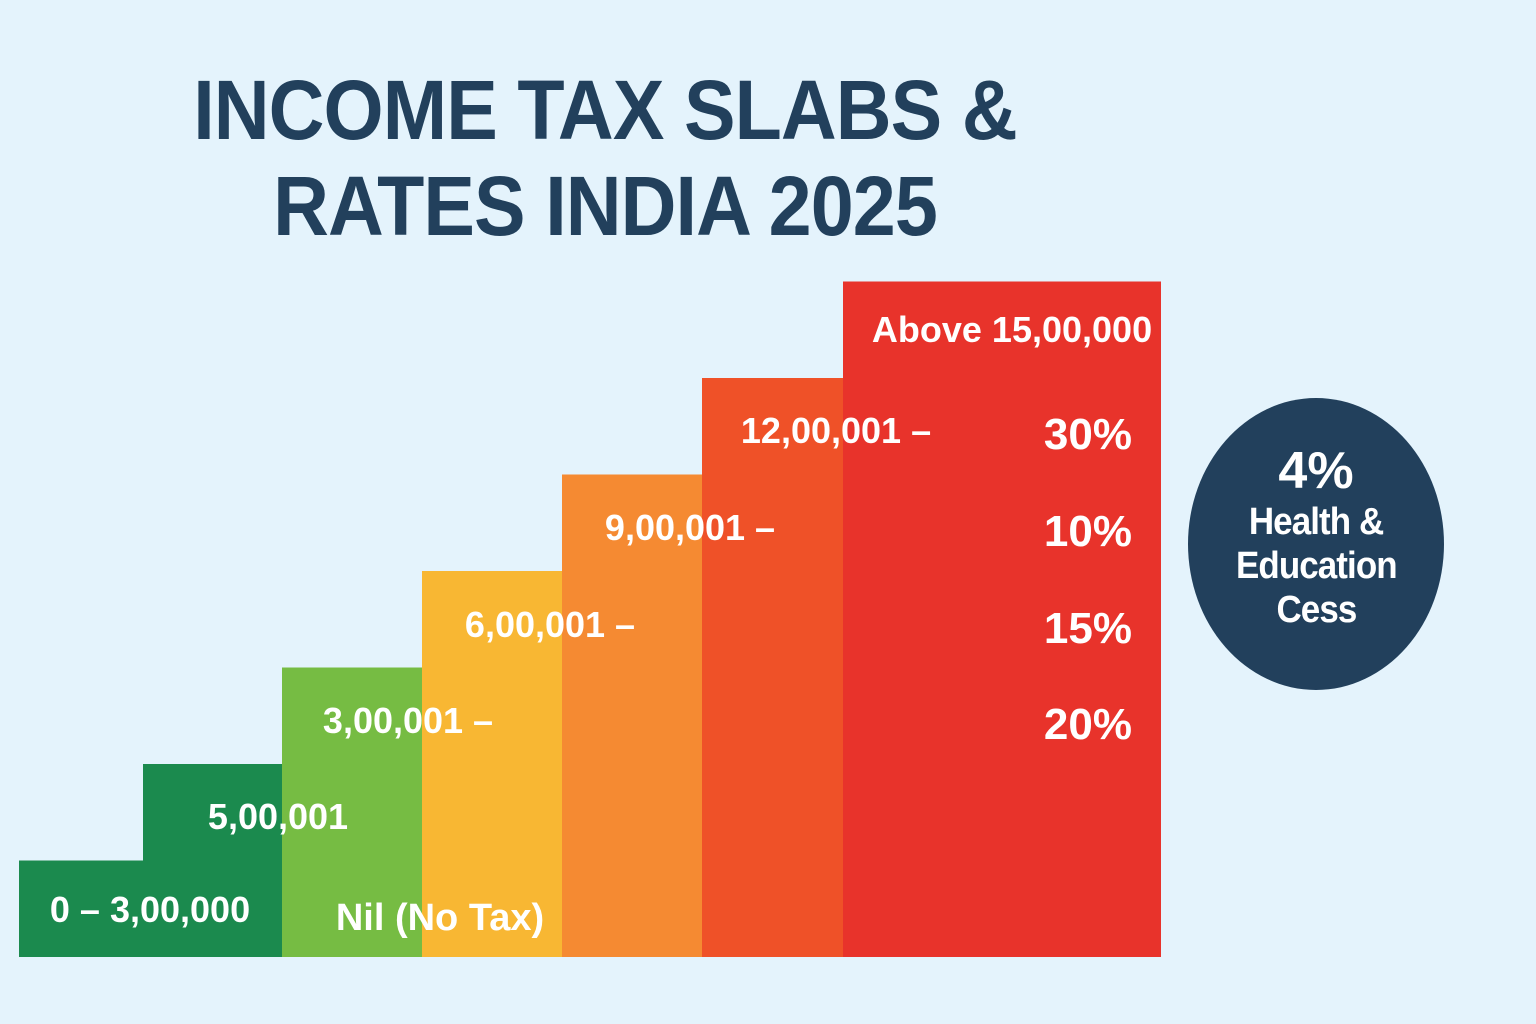  Describe the element at coordinates (1088, 724) in the screenshot. I see `rate-label-3: 20%` at that location.